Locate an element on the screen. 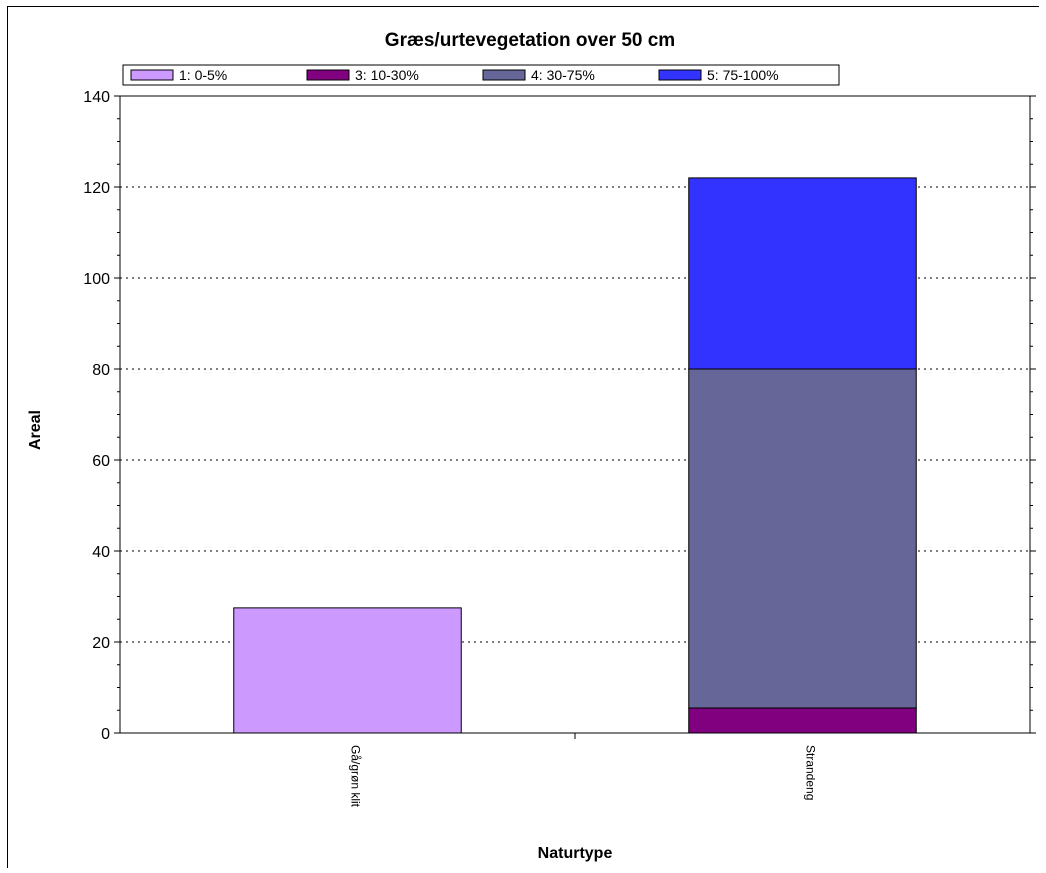 The height and width of the screenshot is (873, 1046). chart-title: Græs/urtevegetation over 50 cm is located at coordinates (530, 40).